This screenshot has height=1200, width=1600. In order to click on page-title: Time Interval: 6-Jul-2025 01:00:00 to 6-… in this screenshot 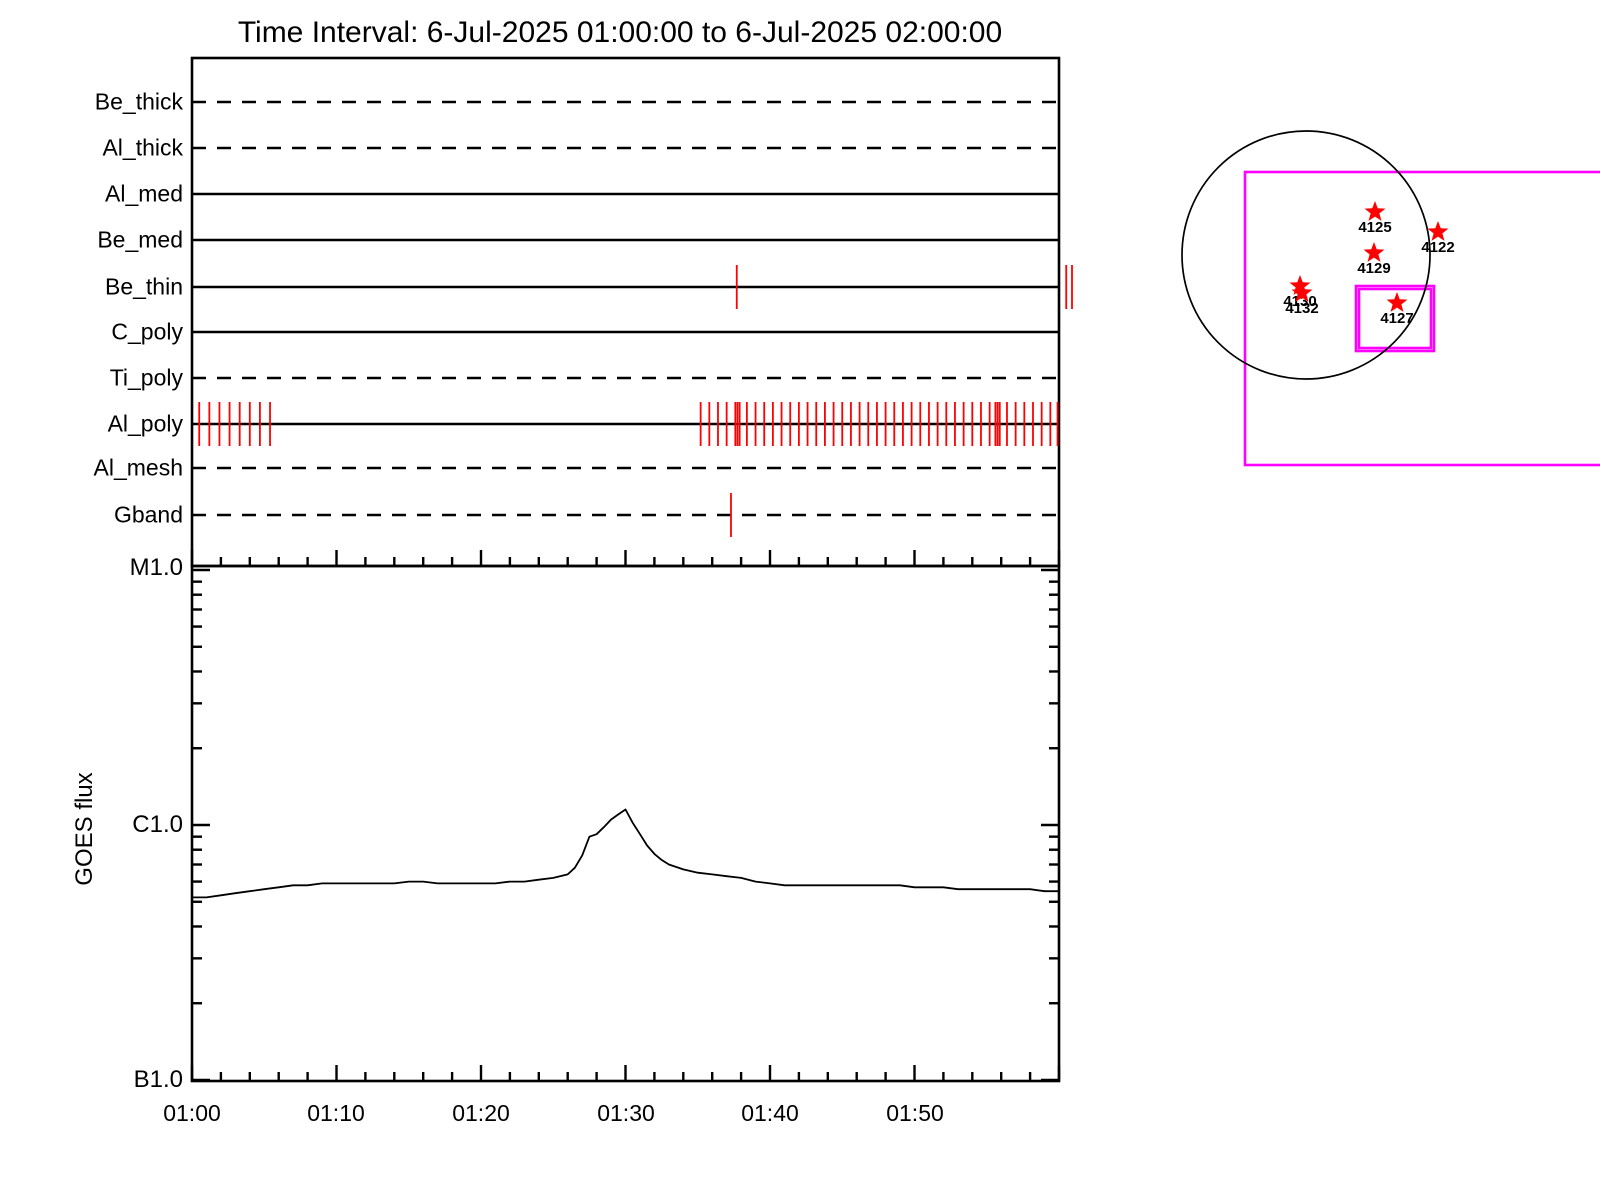, I will do `click(620, 32)`.